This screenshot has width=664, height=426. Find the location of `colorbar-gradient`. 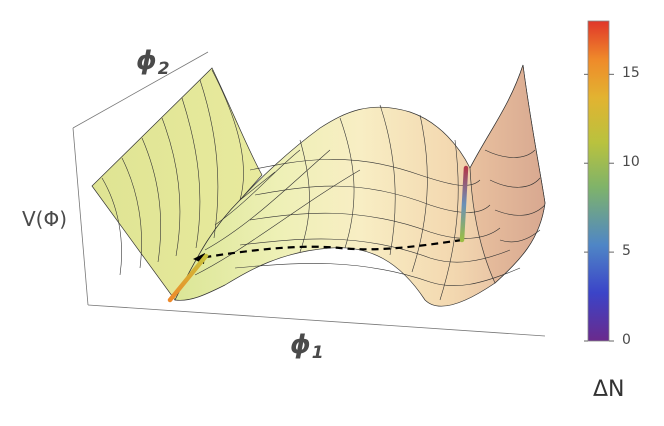

colorbar-gradient is located at coordinates (598, 181).